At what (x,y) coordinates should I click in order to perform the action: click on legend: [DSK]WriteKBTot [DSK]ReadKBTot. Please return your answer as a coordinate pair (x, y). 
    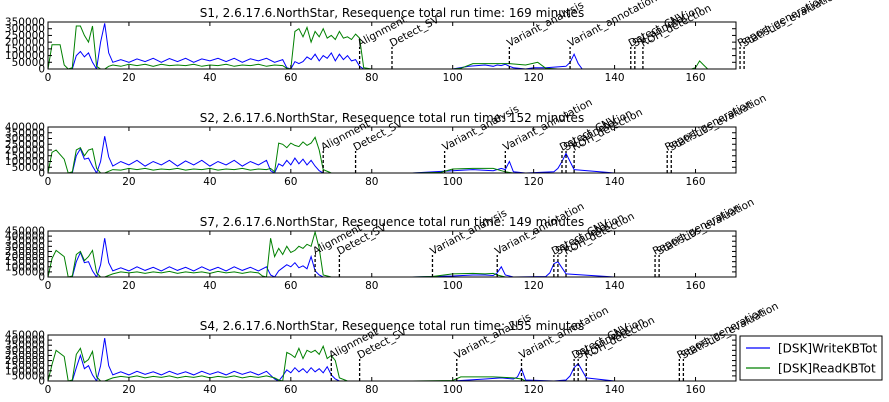
    Looking at the image, I should click on (811, 358).